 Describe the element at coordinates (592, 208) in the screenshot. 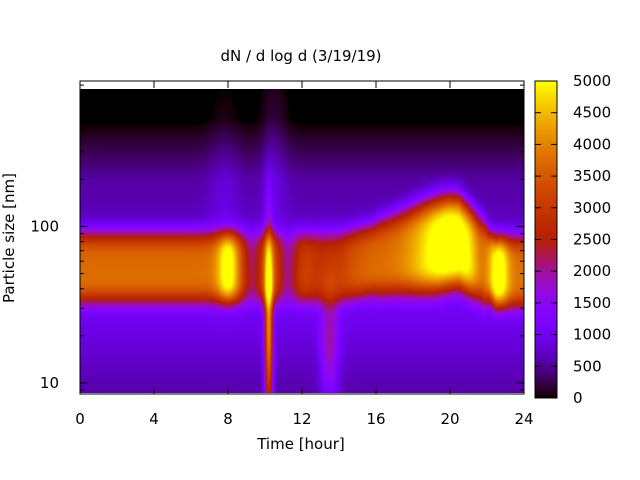

I see `colorbar-tick-label: 3000` at that location.